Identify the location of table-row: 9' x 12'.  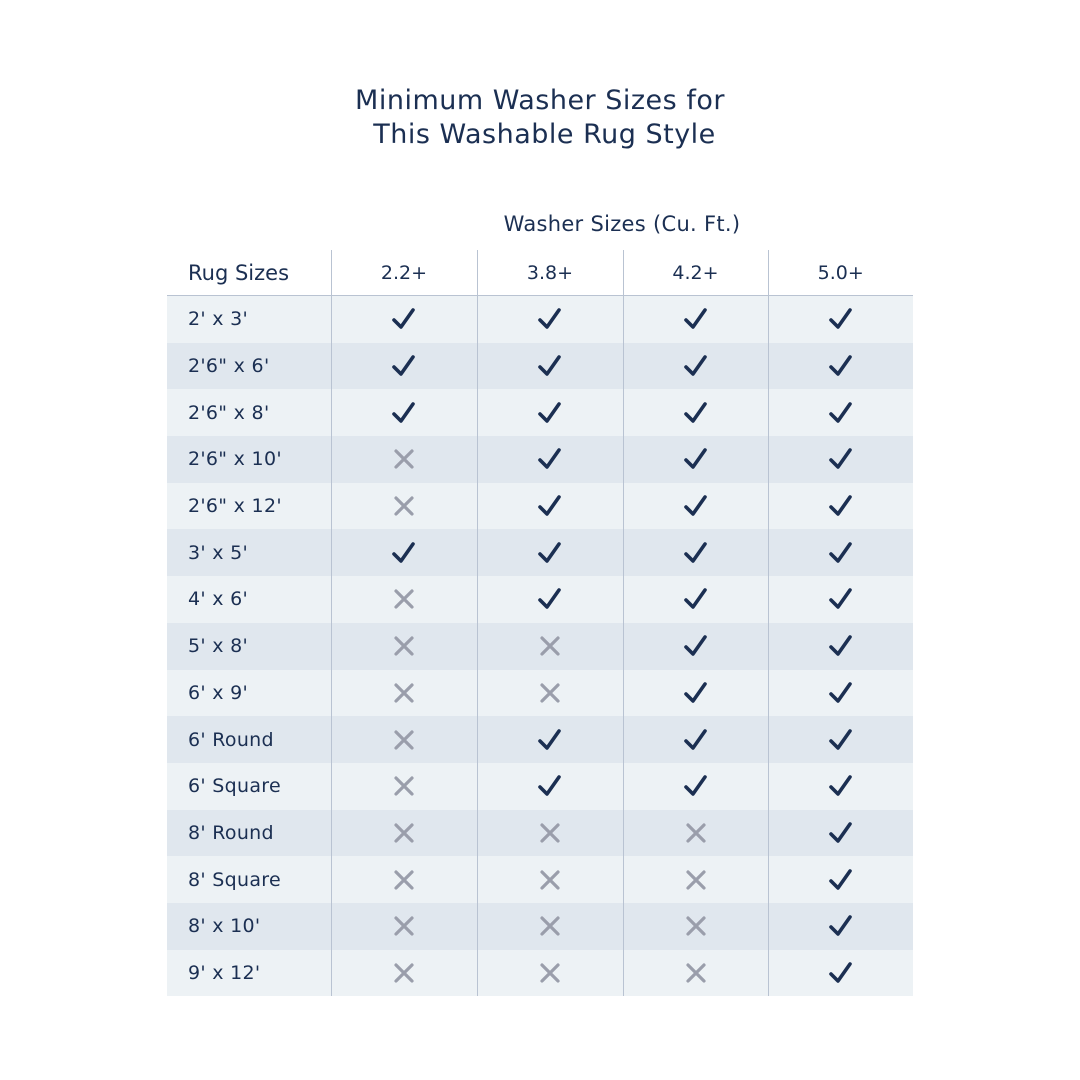
(540, 973).